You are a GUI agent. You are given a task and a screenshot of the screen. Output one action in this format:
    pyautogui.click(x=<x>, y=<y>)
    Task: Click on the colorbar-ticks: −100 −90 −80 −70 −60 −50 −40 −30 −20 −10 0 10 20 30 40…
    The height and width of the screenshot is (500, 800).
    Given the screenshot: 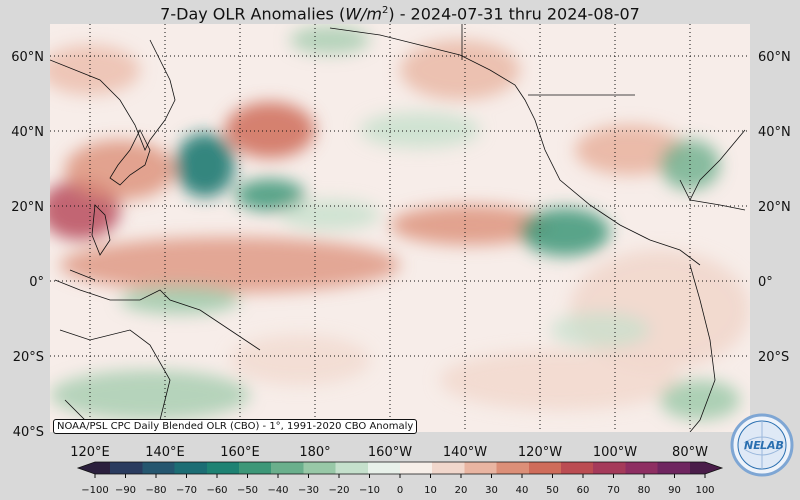 What is the action you would take?
    pyautogui.click(x=398, y=485)
    